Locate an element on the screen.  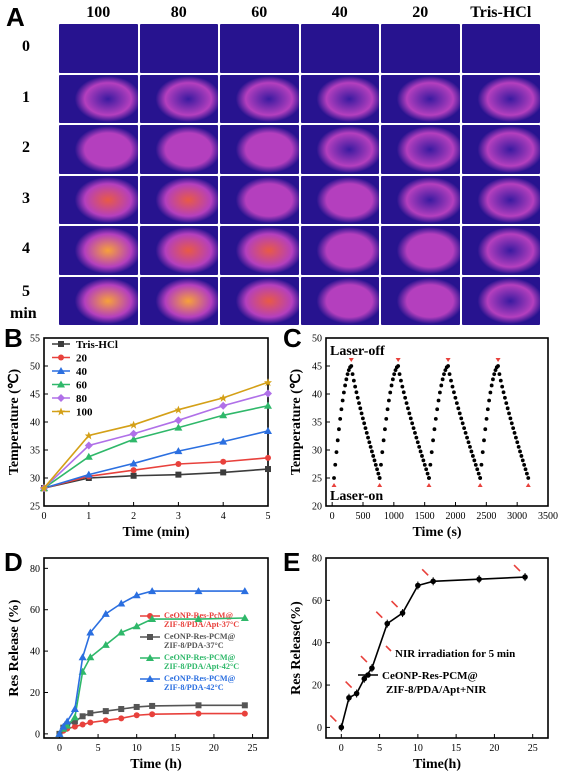
annotation-laser-off: Laser-off is located at coordinates (357, 351).